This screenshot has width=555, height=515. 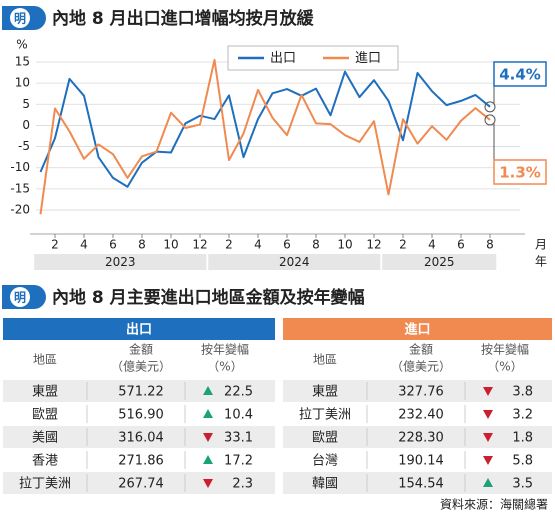 What do you see at coordinates (141, 415) in the screenshot?
I see `amount: 516.90` at bounding box center [141, 415].